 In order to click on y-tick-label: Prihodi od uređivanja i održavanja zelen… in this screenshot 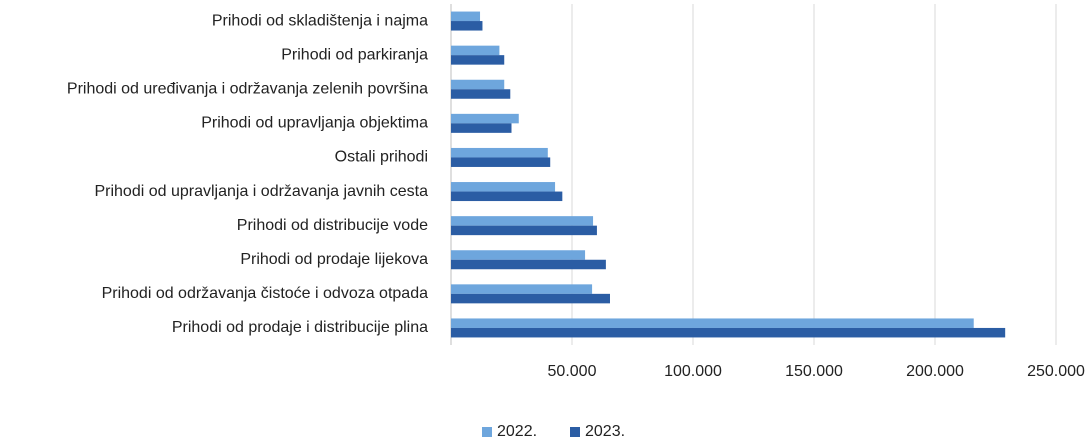, I will do `click(247, 88)`.